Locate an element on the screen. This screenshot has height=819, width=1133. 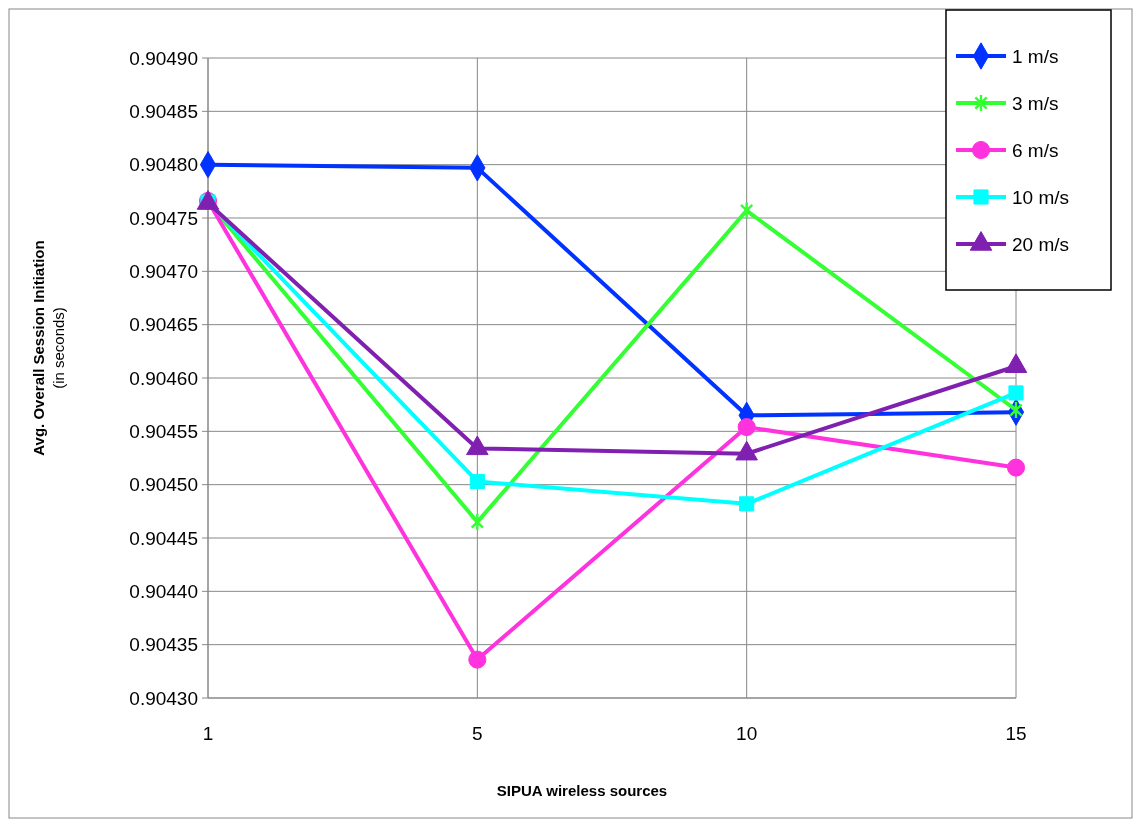
x-axis-title: SIPUA wireless sources is located at coordinates (582, 790).